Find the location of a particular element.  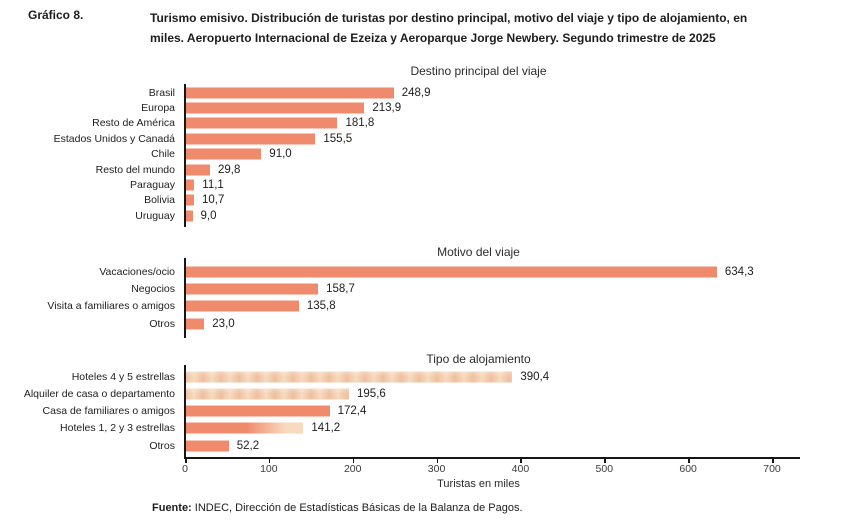

bar-row: Estados Unidos y Canadá 155,5 is located at coordinates (400, 138).